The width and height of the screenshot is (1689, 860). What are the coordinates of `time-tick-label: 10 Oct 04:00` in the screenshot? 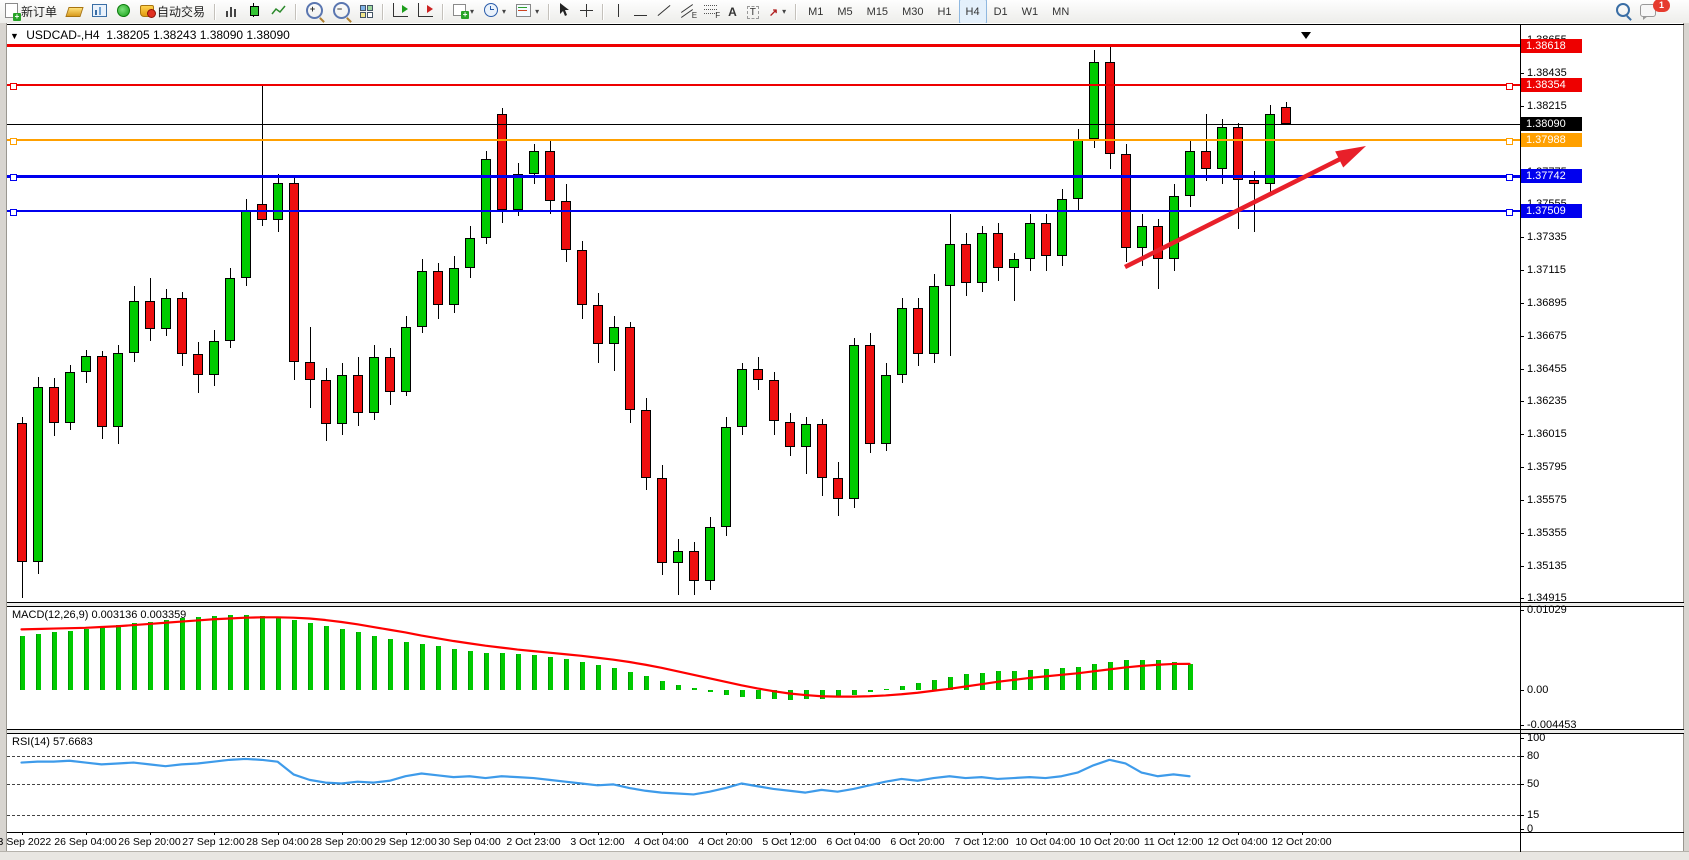 It's located at (1045, 842).